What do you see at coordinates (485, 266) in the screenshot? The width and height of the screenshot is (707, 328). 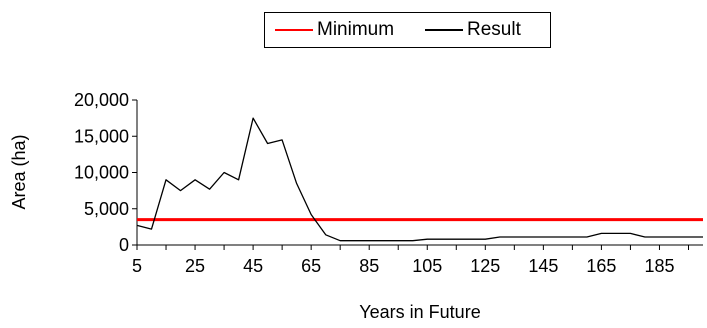 I see `x-tick-label: 125` at bounding box center [485, 266].